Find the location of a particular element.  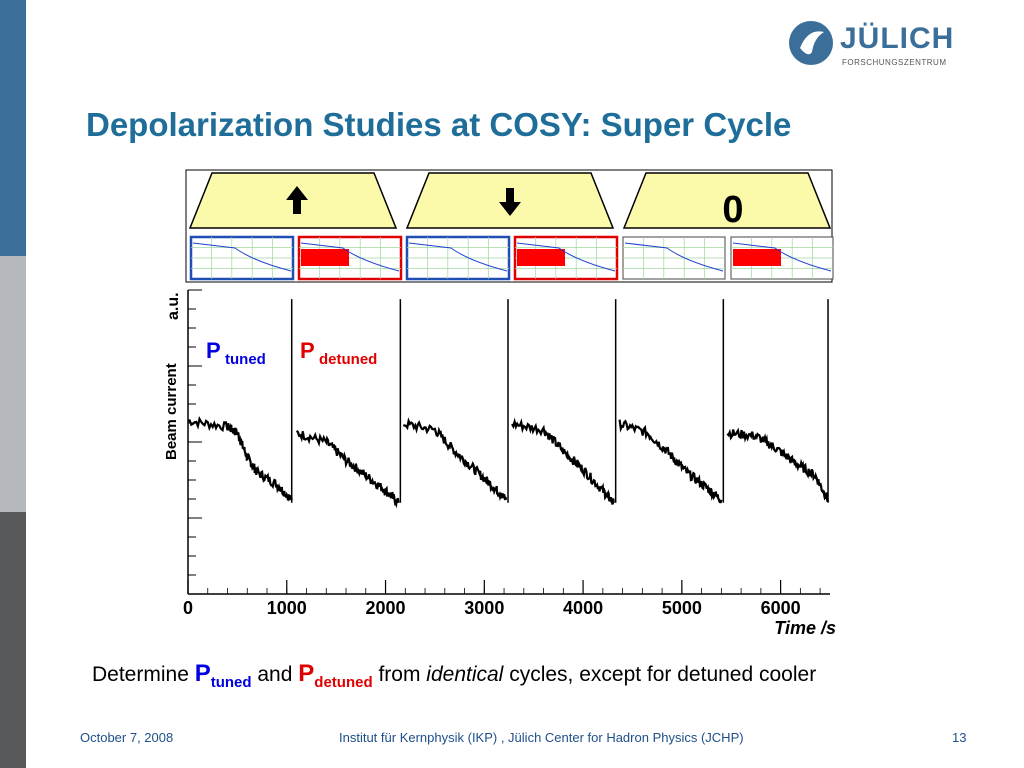

arrow-down-icon is located at coordinates (510, 202).